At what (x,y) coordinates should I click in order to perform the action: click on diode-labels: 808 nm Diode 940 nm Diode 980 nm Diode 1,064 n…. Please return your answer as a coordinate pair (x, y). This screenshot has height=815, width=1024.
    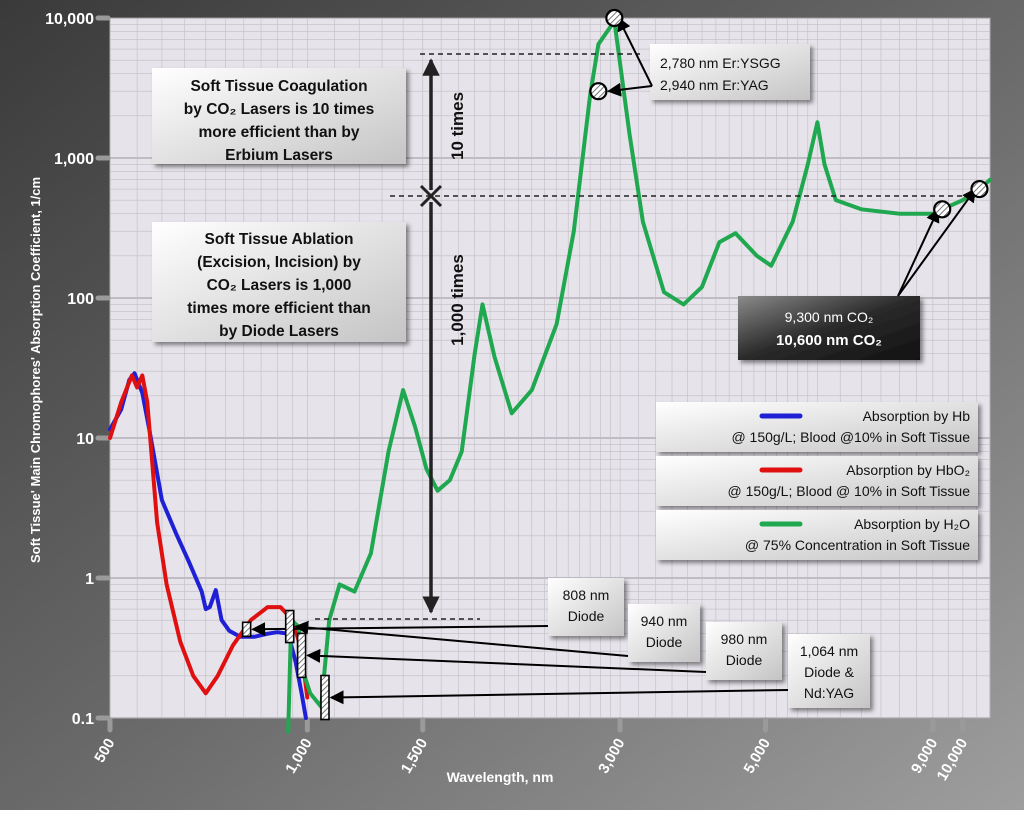
    Looking at the image, I should click on (709, 643).